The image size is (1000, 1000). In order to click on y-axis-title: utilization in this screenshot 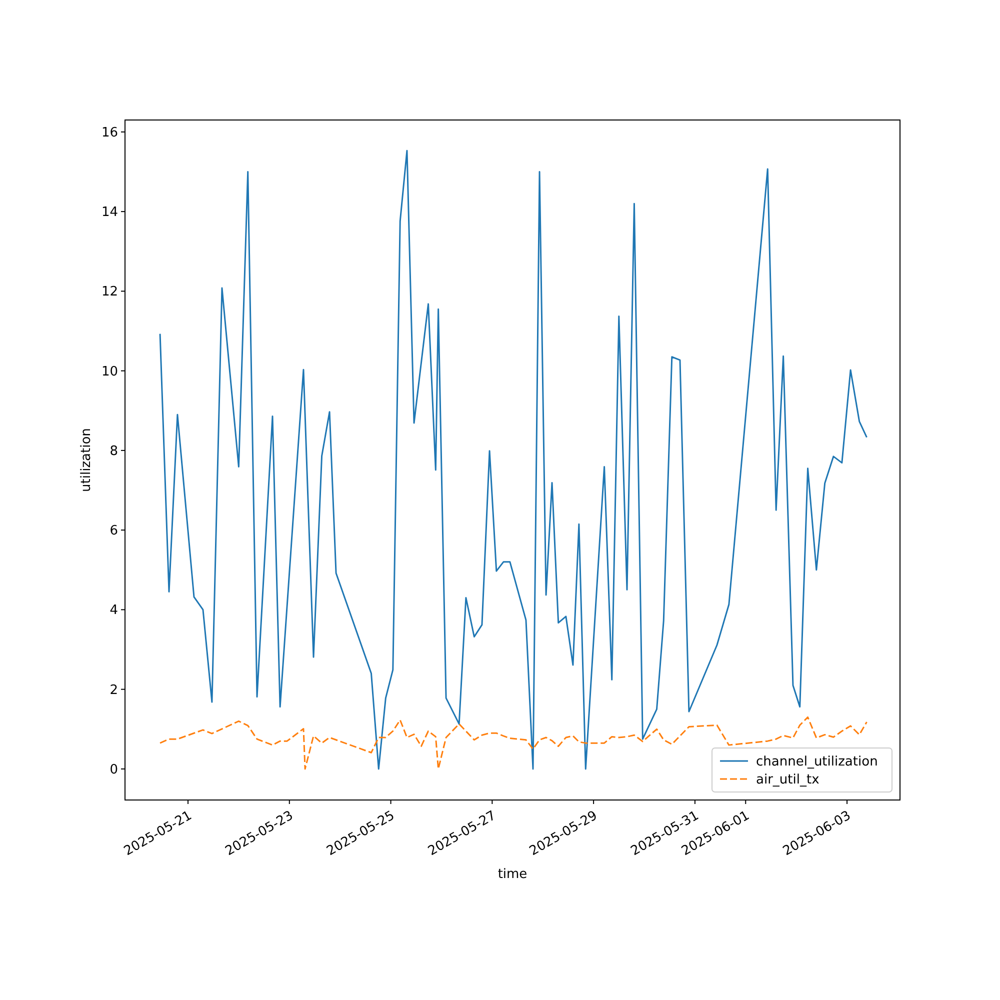, I will do `click(86, 460)`.